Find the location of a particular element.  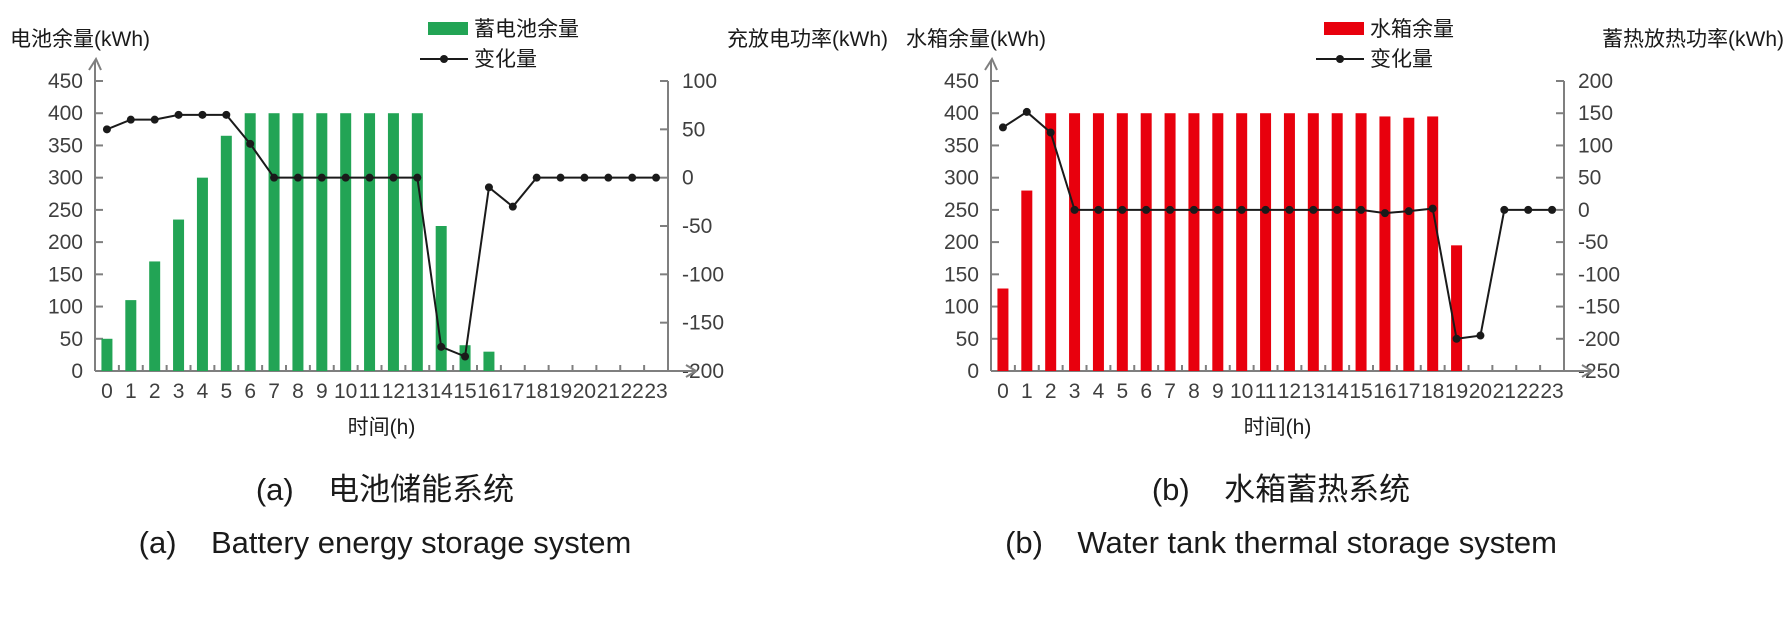

battery-left-tick-label: 0 is located at coordinates (77, 371).